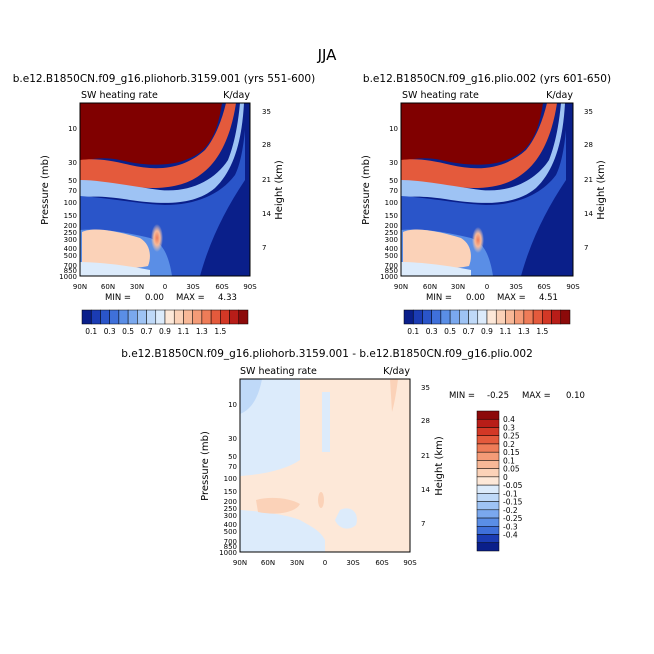 This screenshot has height=654, width=654. What do you see at coordinates (559, 95) in the screenshot?
I see `panel-2-right-label: K/day` at bounding box center [559, 95].